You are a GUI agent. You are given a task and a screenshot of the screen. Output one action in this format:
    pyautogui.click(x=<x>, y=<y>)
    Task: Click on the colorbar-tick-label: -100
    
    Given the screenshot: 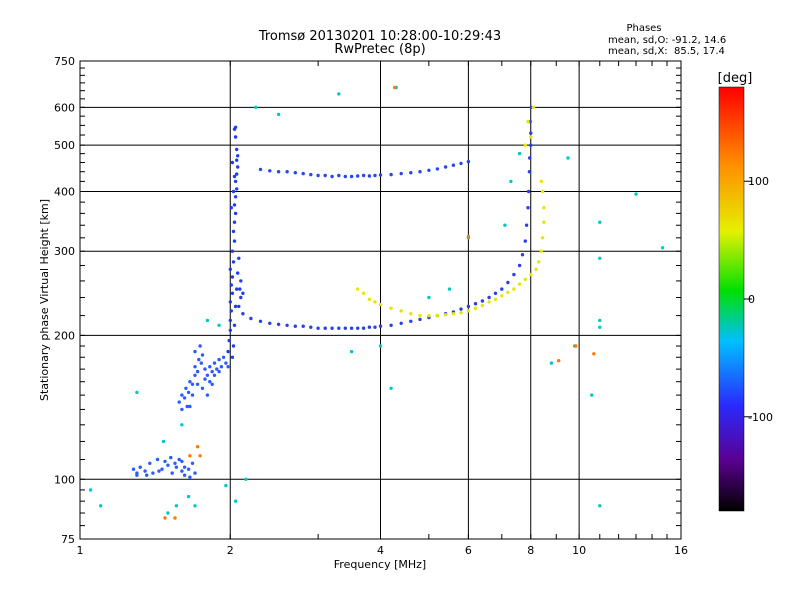 What is the action you would take?
    pyautogui.click(x=760, y=417)
    